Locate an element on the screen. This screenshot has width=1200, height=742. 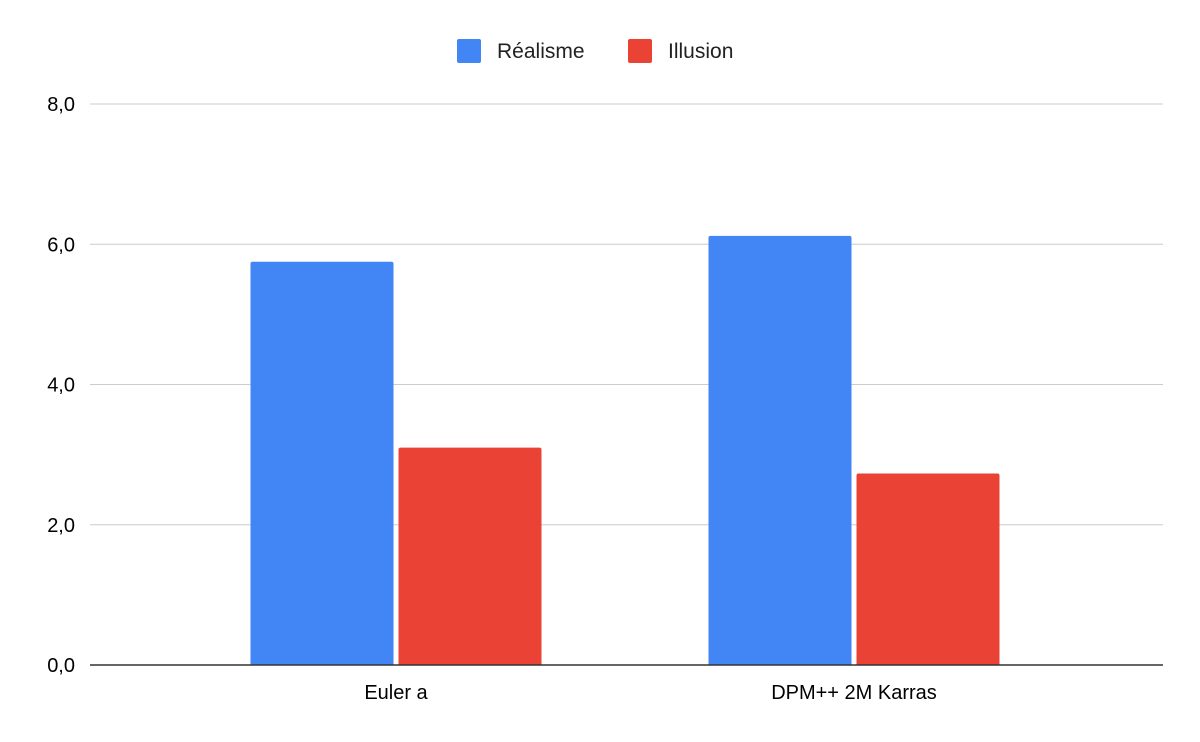
y-tick-label: 4,0 is located at coordinates (61, 386).